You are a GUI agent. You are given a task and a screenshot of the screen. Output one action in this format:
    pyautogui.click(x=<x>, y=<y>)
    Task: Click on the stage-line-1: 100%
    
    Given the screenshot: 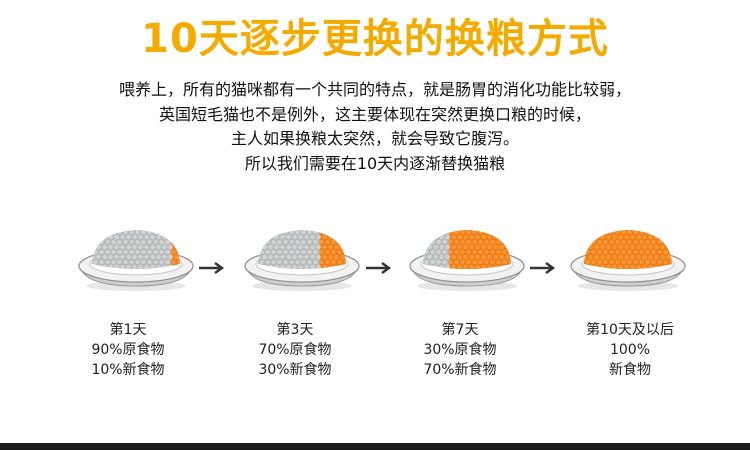 What is the action you would take?
    pyautogui.click(x=630, y=350)
    